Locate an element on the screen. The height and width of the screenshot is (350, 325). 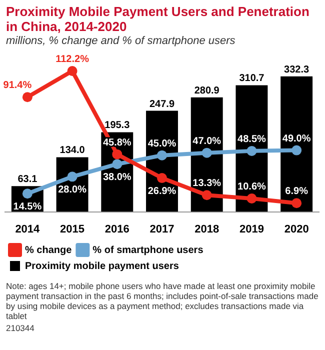
data-label: 45.0% is located at coordinates (162, 144).